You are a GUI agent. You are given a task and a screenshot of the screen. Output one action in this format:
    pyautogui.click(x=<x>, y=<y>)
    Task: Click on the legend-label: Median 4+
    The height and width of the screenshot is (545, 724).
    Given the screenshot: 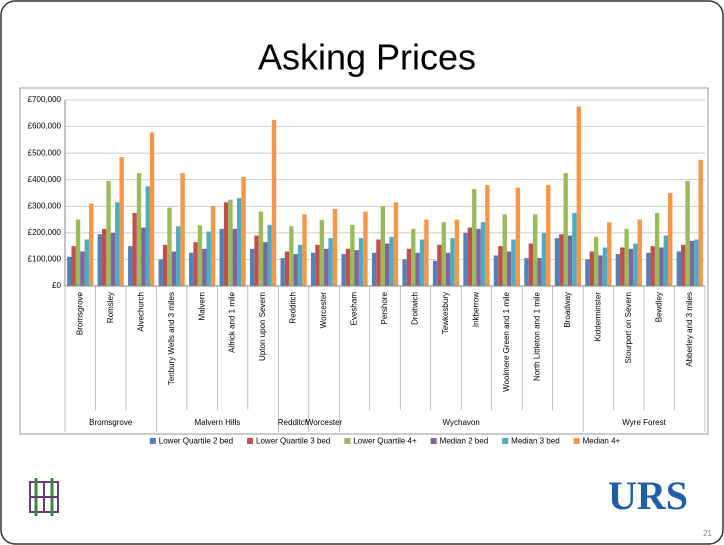 What is the action you would take?
    pyautogui.click(x=602, y=441)
    